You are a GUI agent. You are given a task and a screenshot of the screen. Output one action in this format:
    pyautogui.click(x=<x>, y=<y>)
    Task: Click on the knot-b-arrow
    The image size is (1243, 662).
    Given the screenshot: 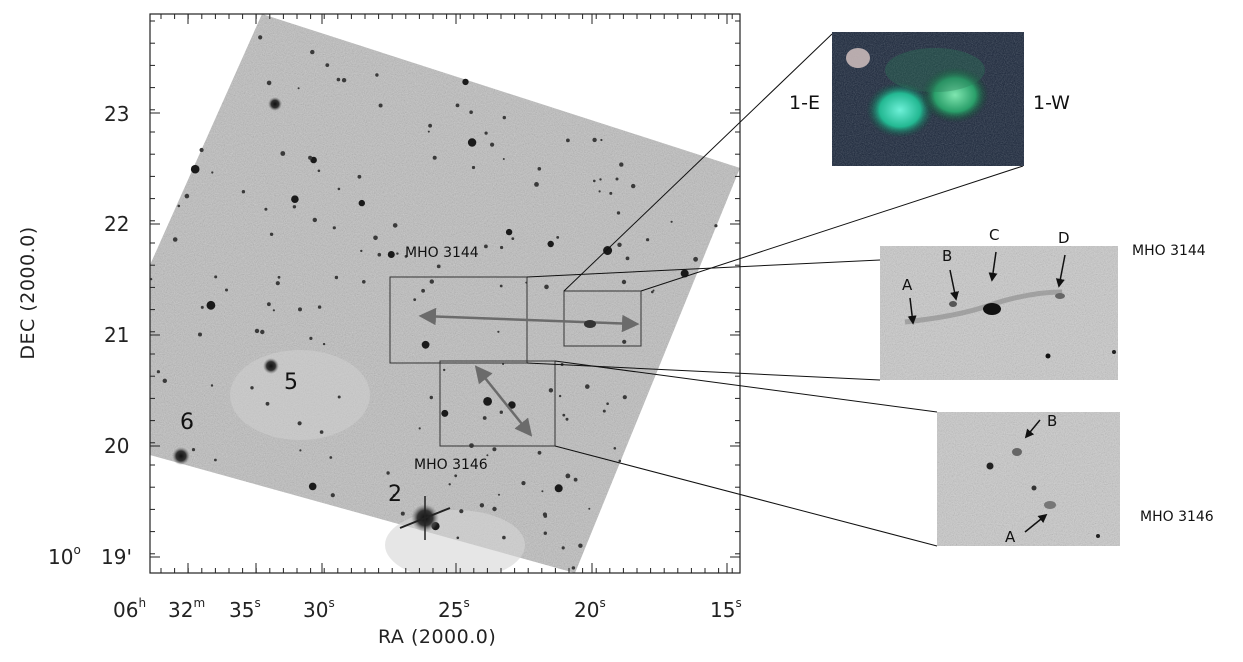 What is the action you would take?
    pyautogui.click(x=954, y=285)
    